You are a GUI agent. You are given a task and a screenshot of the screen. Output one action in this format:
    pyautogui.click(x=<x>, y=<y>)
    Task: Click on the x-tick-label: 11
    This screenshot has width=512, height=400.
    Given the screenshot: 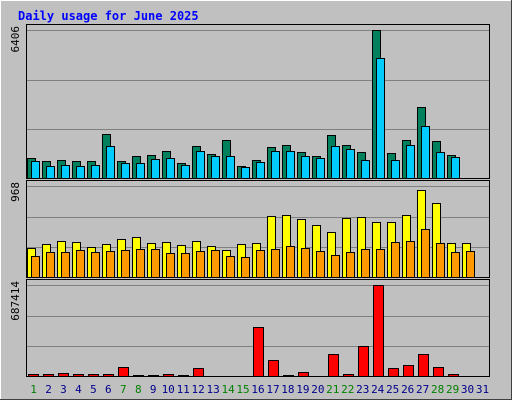 What is the action you would take?
    pyautogui.click(x=183, y=389)
    